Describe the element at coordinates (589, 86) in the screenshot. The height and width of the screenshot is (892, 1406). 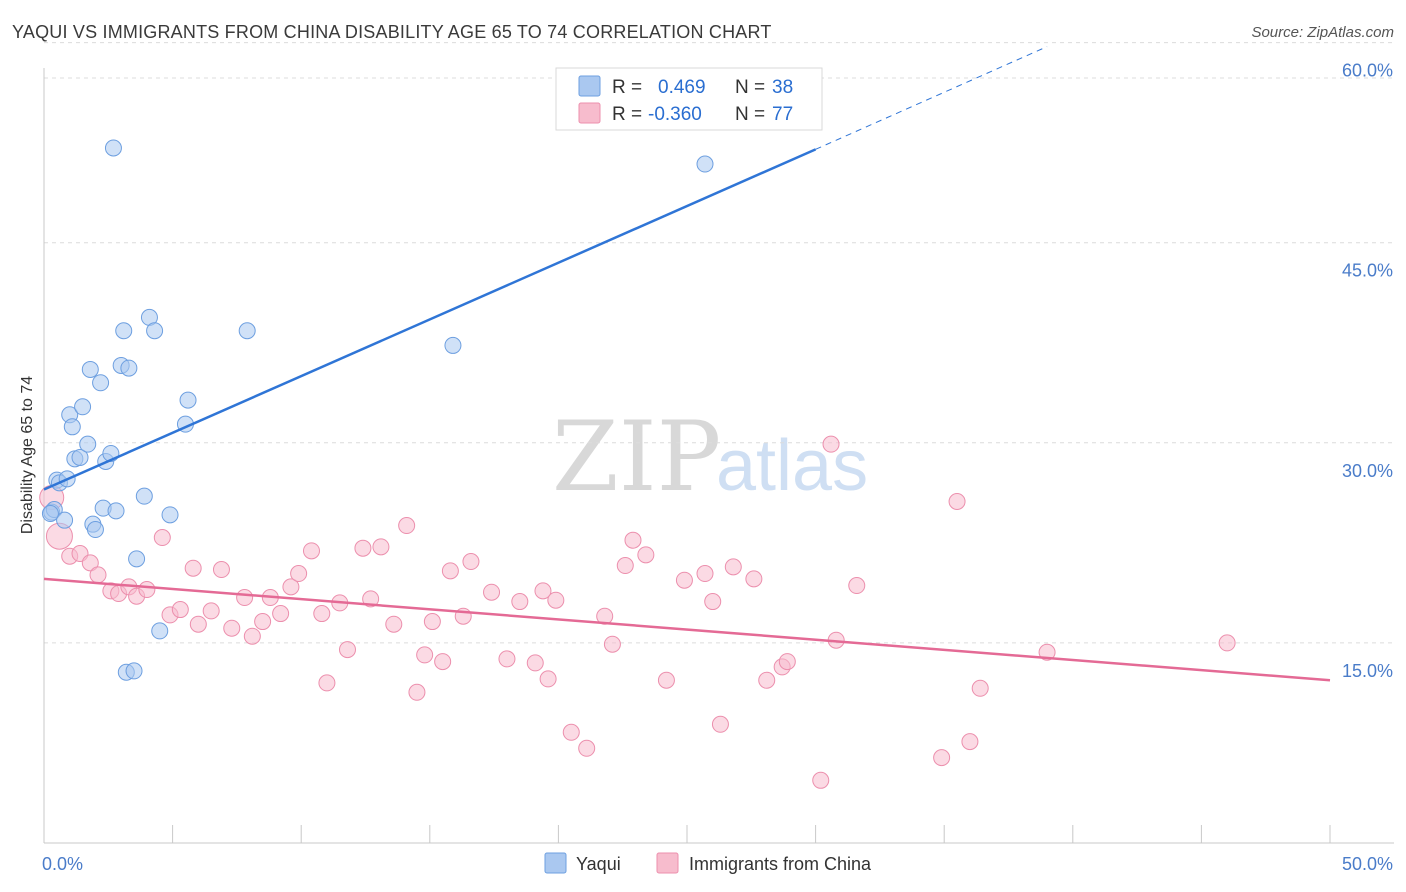
I see `legend-swatch-yaqui` at that location.